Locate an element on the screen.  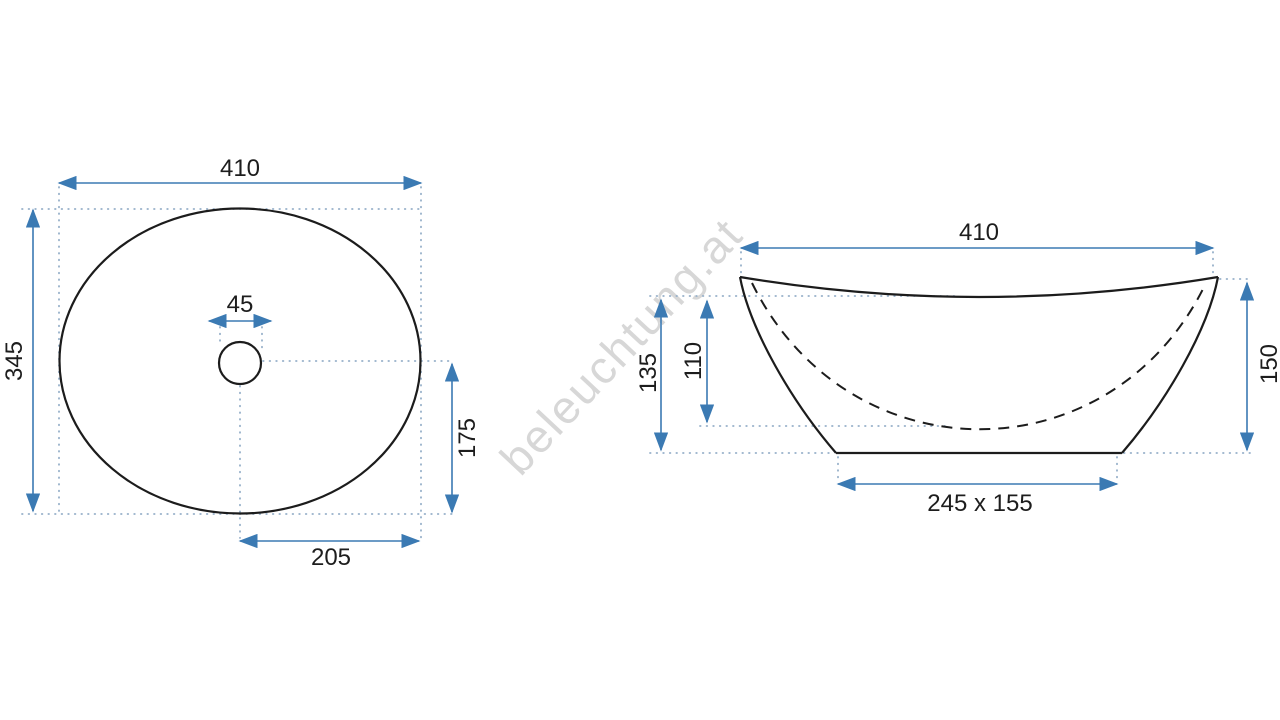
dim-label-side-width: 410 is located at coordinates (979, 232).